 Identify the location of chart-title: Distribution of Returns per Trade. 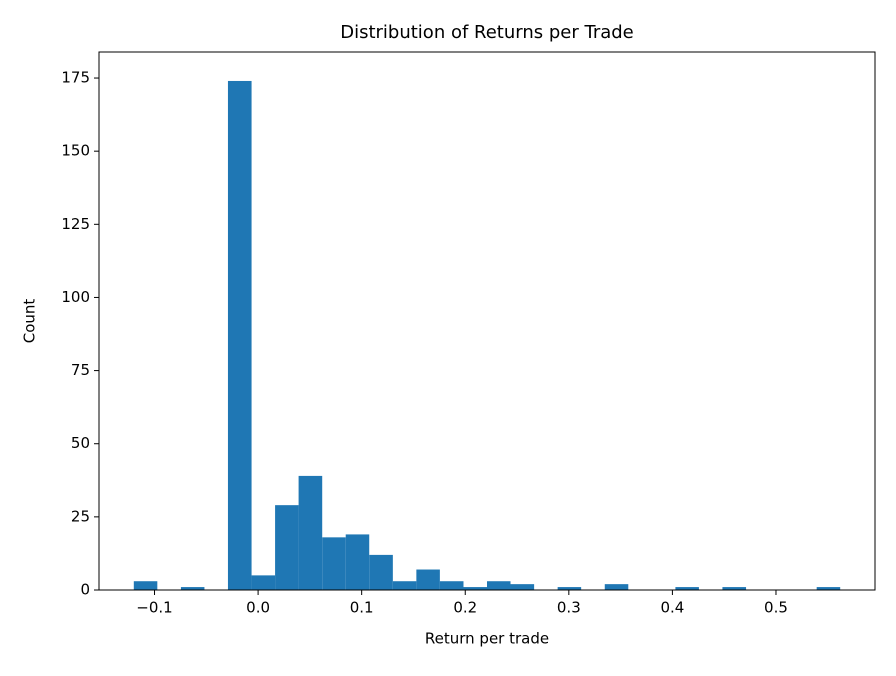
(487, 32).